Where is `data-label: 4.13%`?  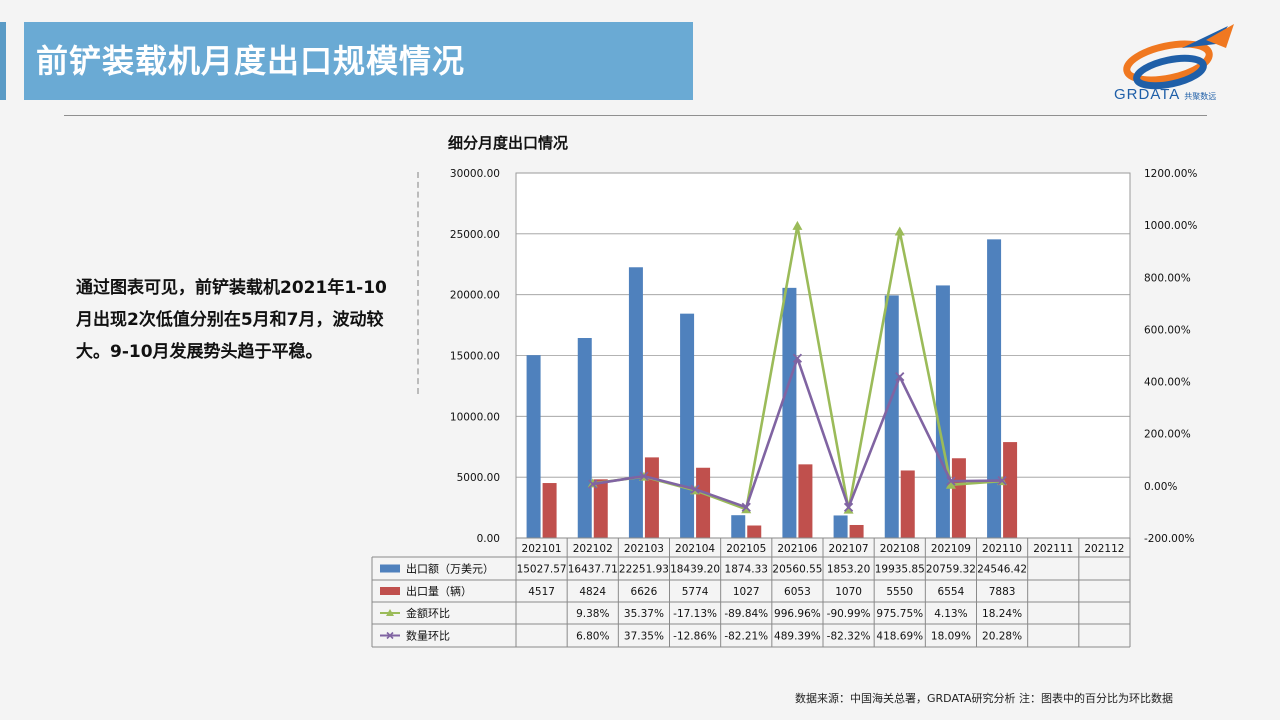
data-label: 4.13% is located at coordinates (950, 614).